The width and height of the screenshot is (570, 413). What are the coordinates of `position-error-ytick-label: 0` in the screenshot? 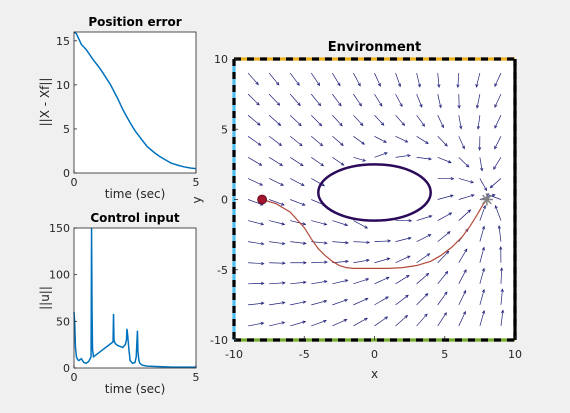 It's located at (66, 173).